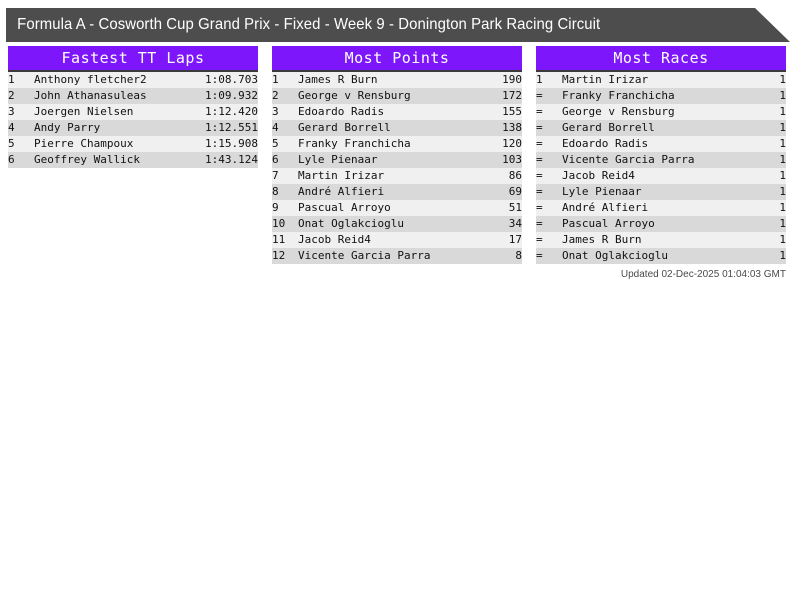 This screenshot has height=600, width=800. What do you see at coordinates (602, 239) in the screenshot?
I see `row-driver-name: James R Burn` at bounding box center [602, 239].